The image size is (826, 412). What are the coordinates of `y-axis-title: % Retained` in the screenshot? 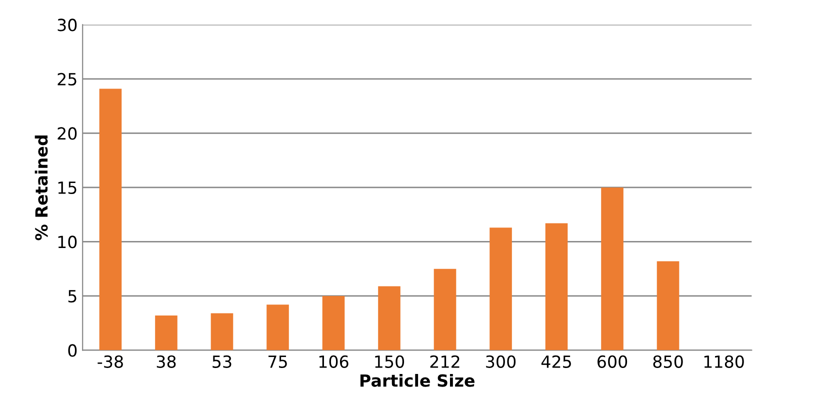 It's located at (41, 188).